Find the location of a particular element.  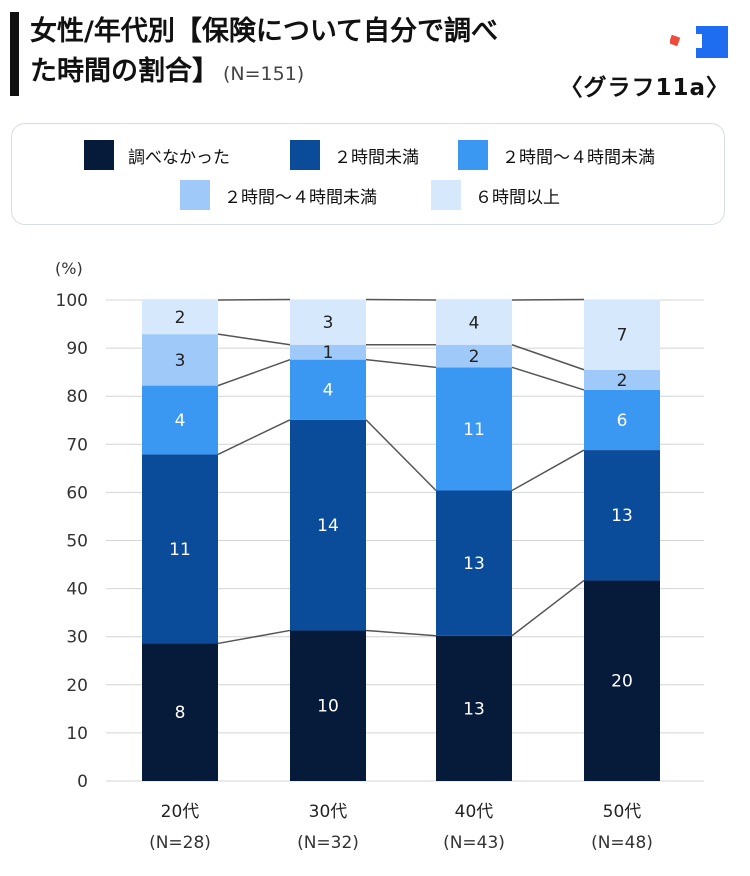

y-tick-label: 90 is located at coordinates (77, 349).